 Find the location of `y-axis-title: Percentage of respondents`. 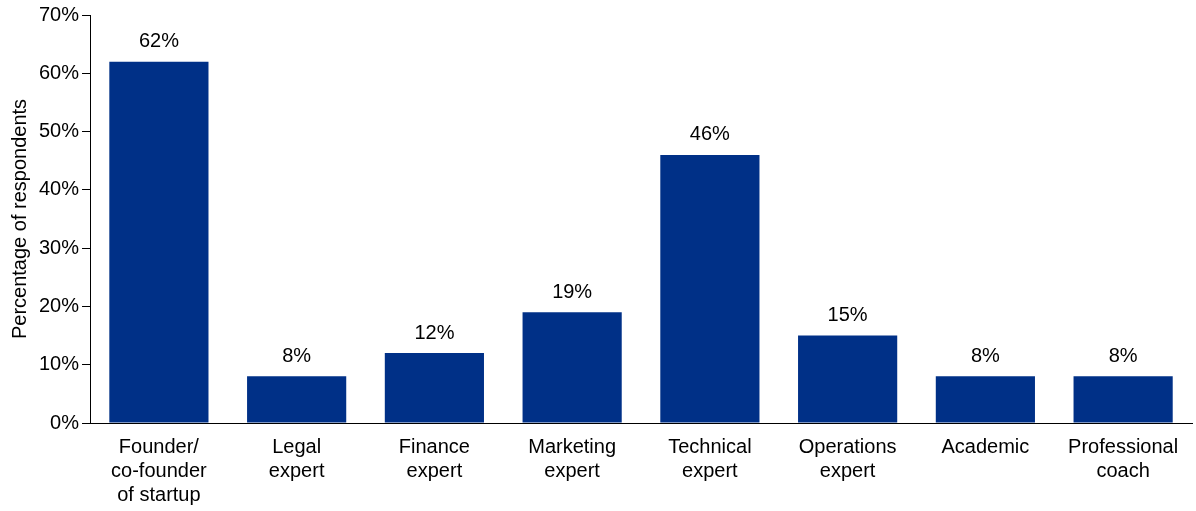

y-axis-title: Percentage of respondents is located at coordinates (18, 219).